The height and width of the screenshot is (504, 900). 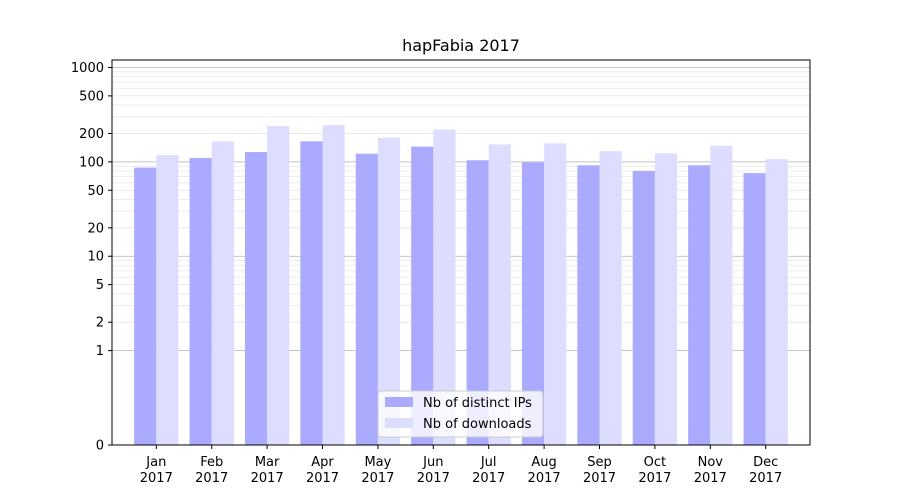 What do you see at coordinates (765, 470) in the screenshot?
I see `x-tick-label: Dec 2017` at bounding box center [765, 470].